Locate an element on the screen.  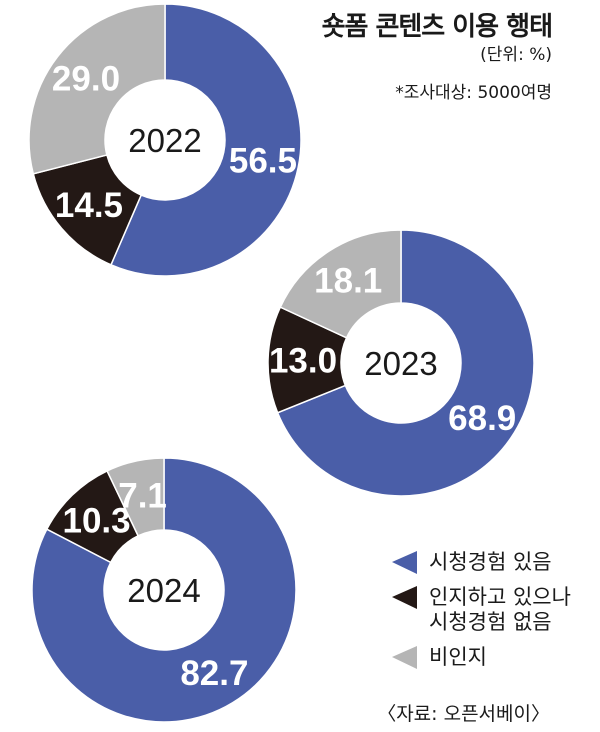
value-label-unaware-2022: 29.0 is located at coordinates (86, 79).